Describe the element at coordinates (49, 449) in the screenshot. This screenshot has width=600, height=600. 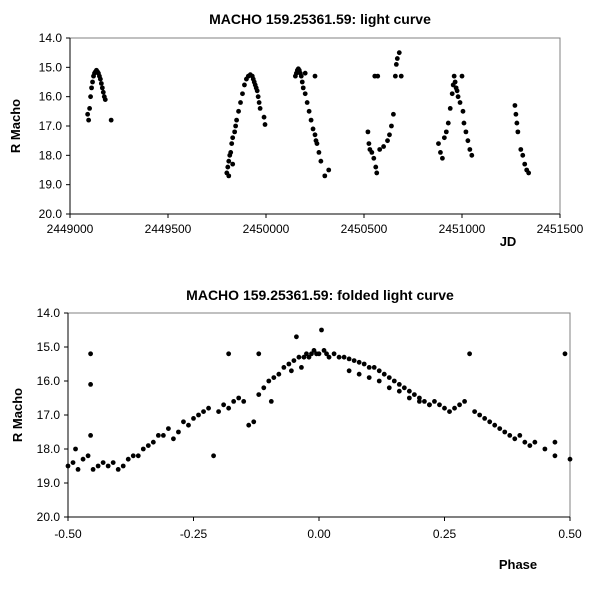
I see `chart2-y-tick-label: 18.0` at that location.